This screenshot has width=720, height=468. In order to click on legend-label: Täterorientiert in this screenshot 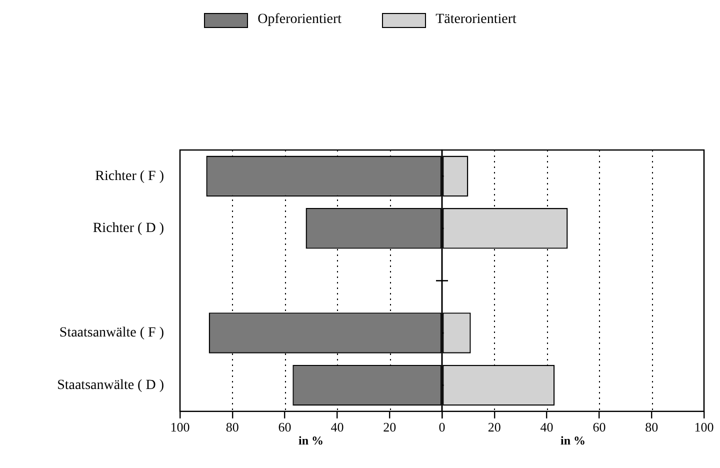, I will do `click(476, 20)`.